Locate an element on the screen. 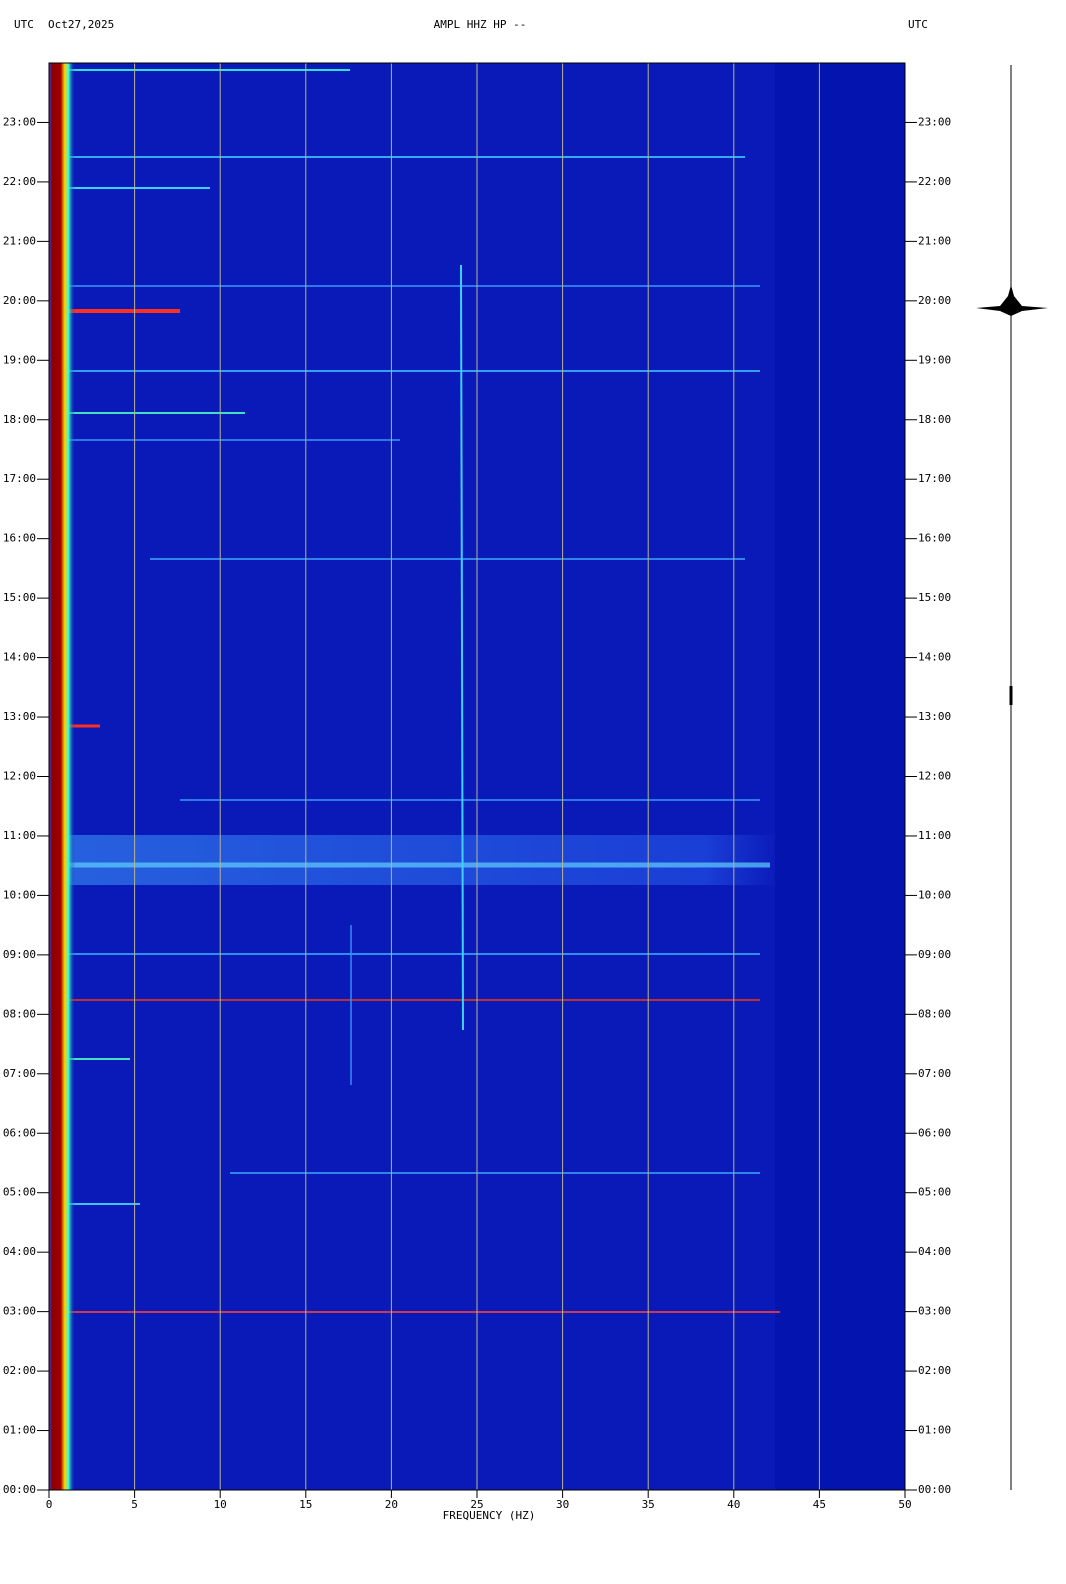  x-tick-label: 20 is located at coordinates (391, 1504).